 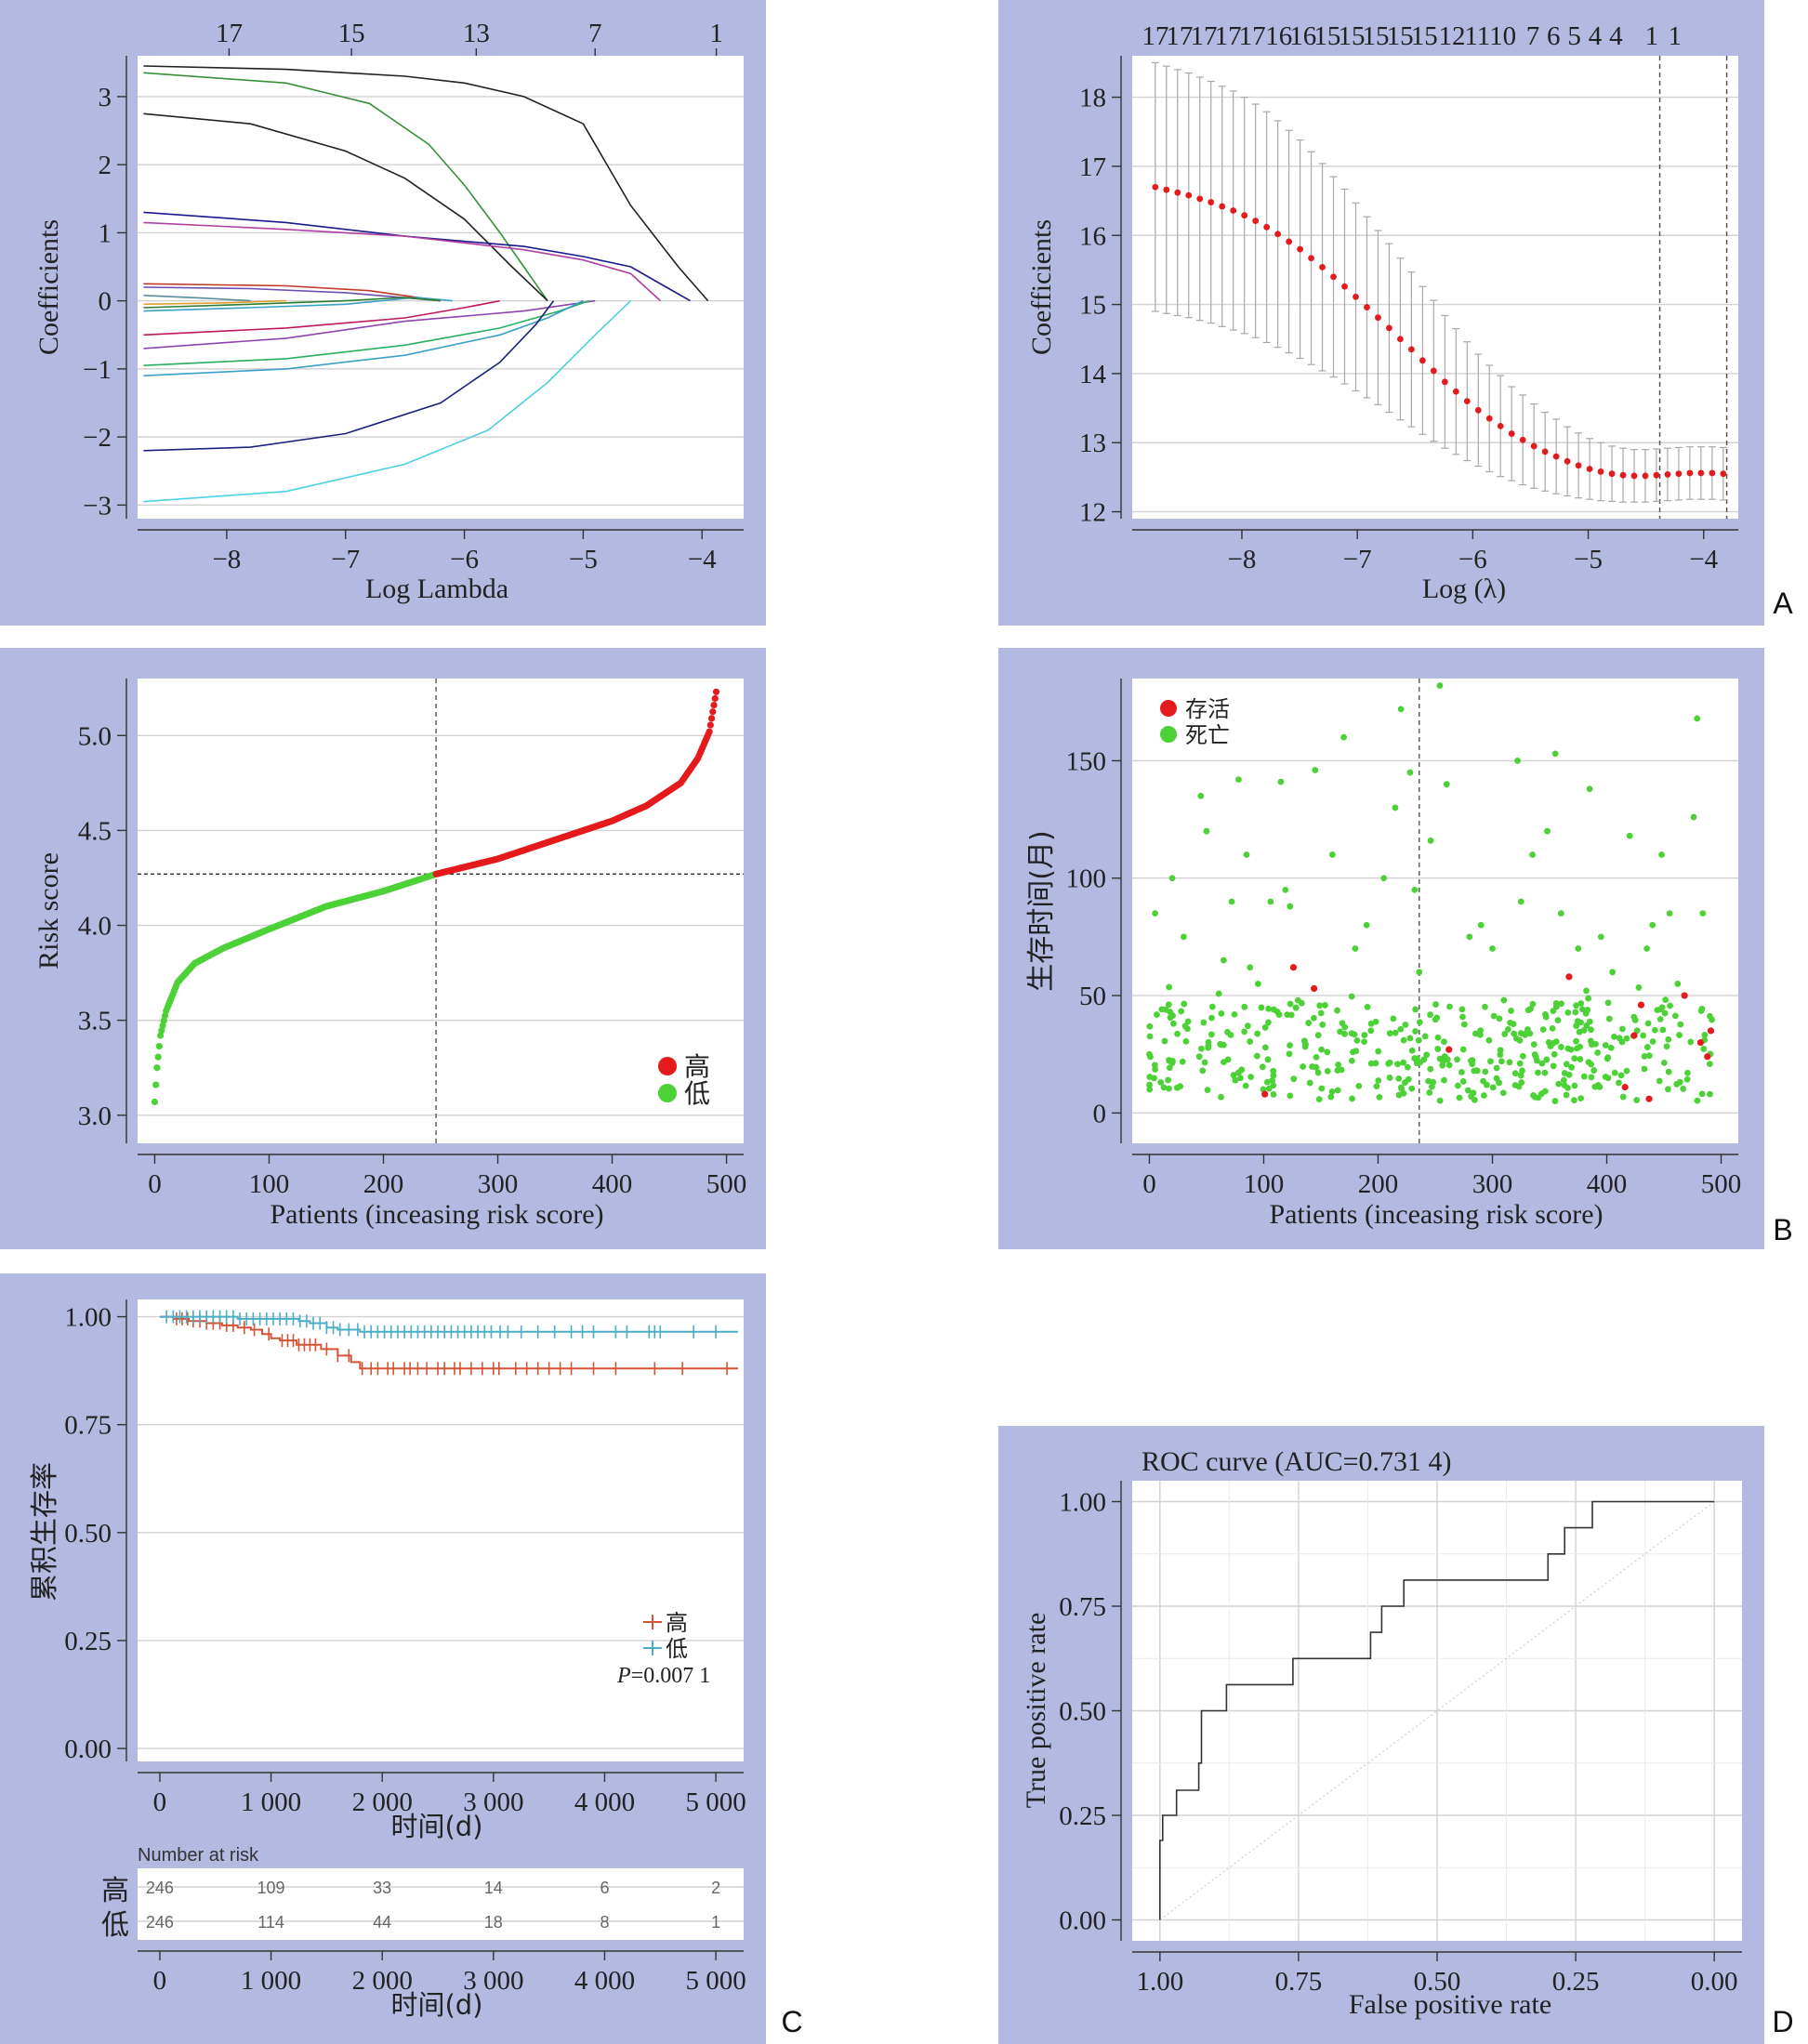 What do you see at coordinates (88, 1534) in the screenshot?
I see `y-tick-label: 0.50` at bounding box center [88, 1534].